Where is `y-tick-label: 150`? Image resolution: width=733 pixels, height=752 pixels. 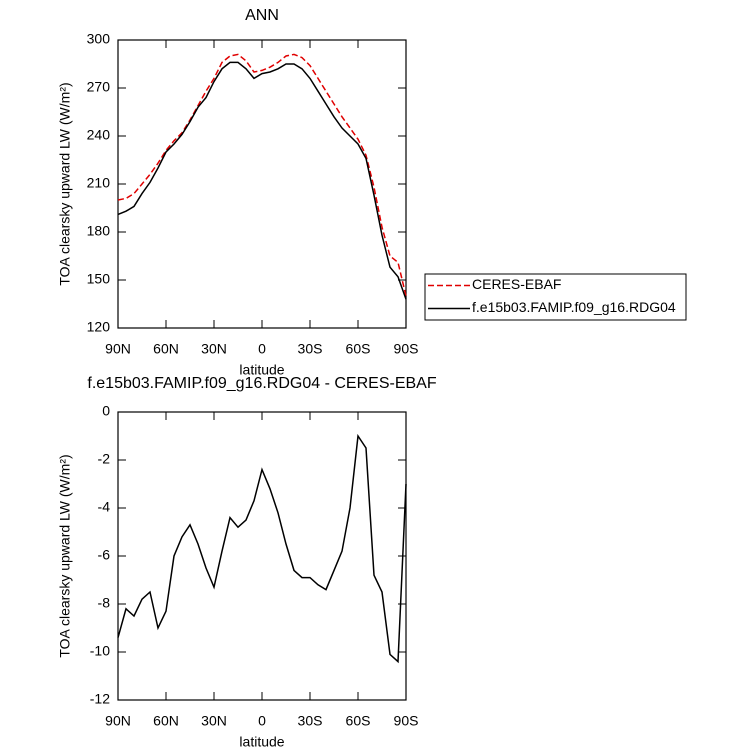 y-tick-label: 150 is located at coordinates (99, 279).